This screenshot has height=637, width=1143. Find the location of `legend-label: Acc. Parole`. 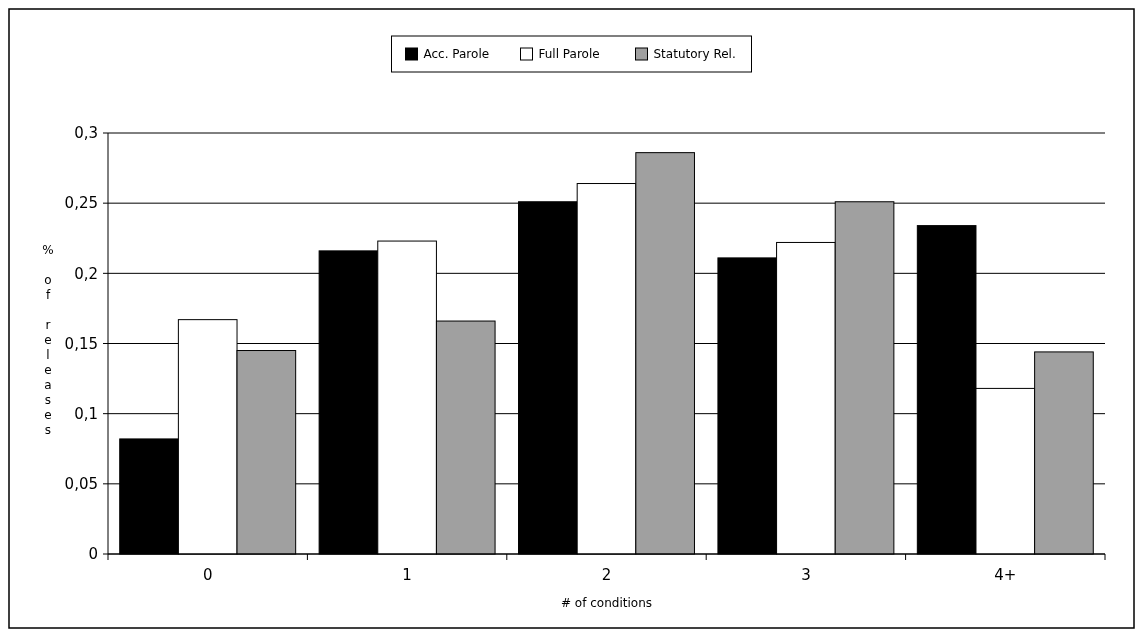

legend-label: Acc. Parole is located at coordinates (456, 54).